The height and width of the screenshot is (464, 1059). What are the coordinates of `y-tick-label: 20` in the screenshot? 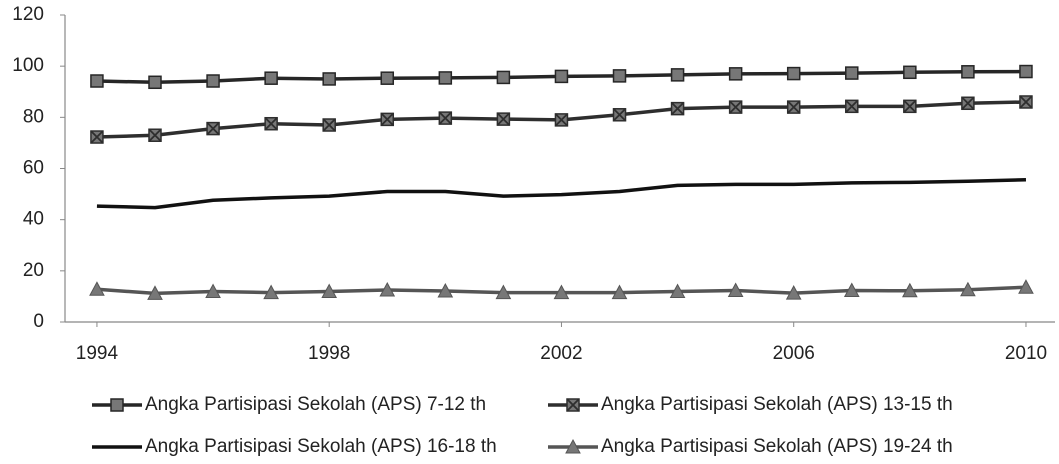 It's located at (33, 270).